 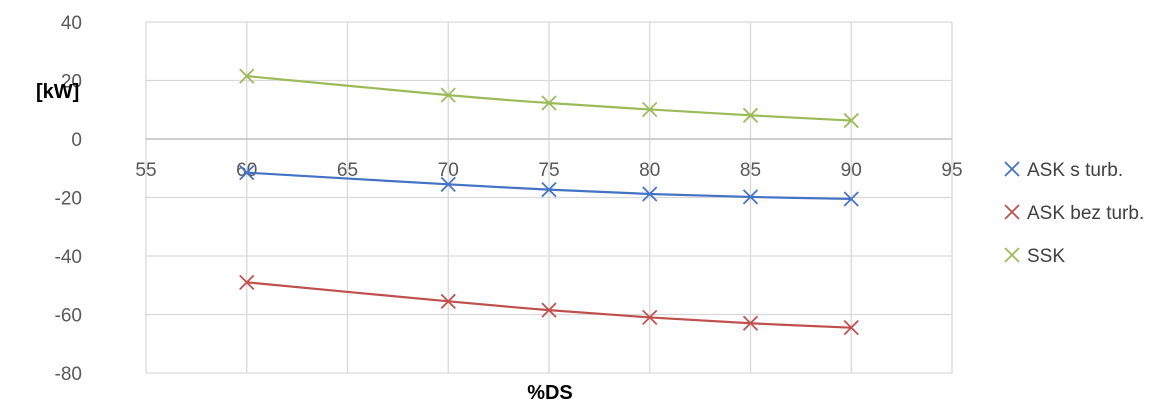 What do you see at coordinates (750, 170) in the screenshot?
I see `x-tick-label: 85` at bounding box center [750, 170].